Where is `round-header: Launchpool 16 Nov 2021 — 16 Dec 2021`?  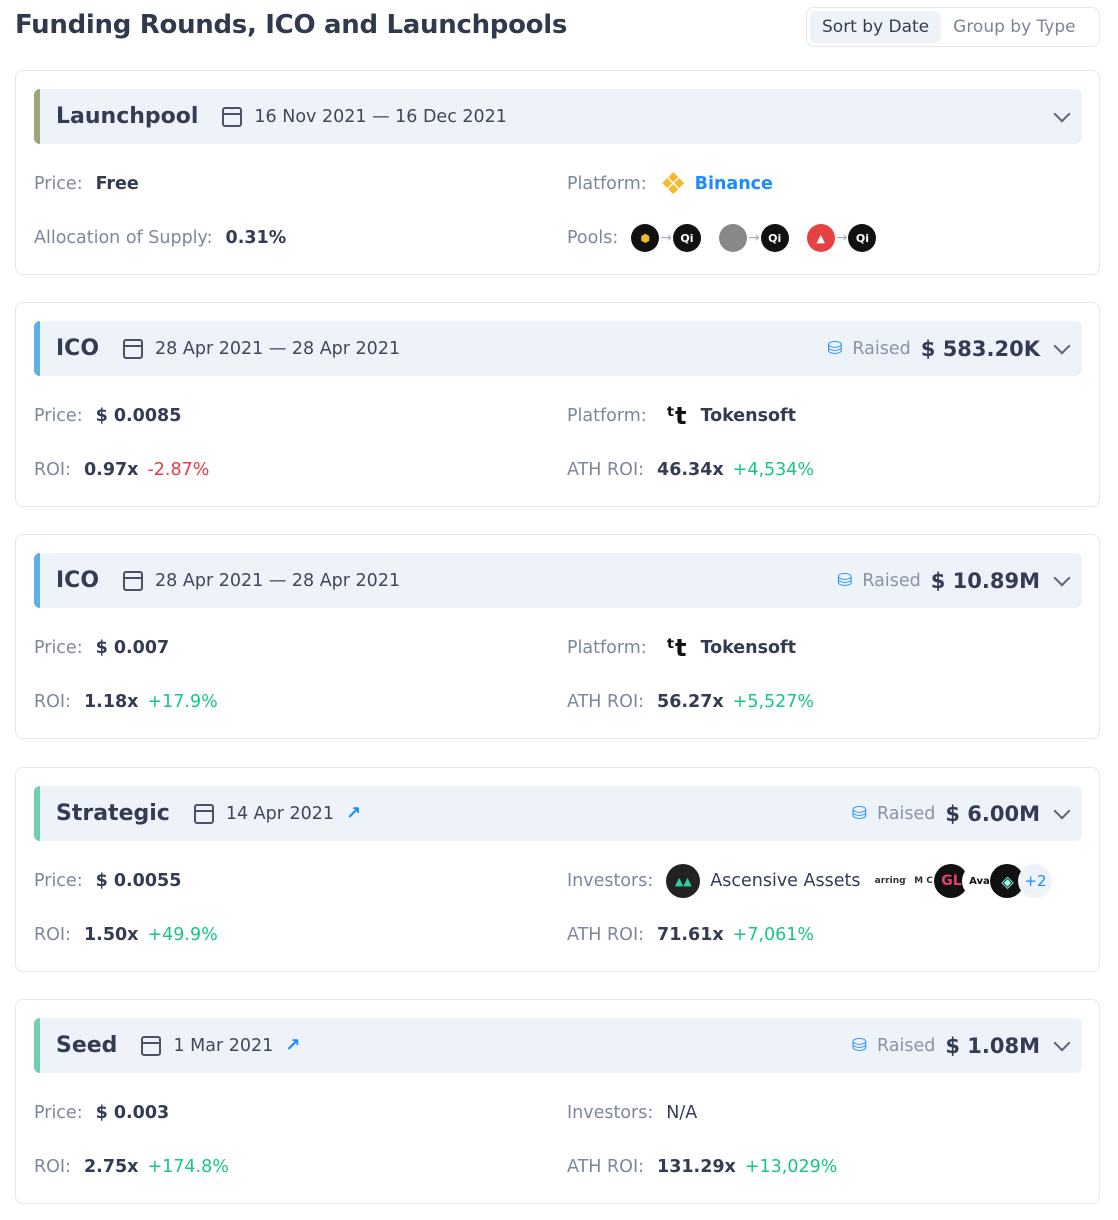
round-header: Launchpool 16 Nov 2021 — 16 Dec 2021 is located at coordinates (558, 116).